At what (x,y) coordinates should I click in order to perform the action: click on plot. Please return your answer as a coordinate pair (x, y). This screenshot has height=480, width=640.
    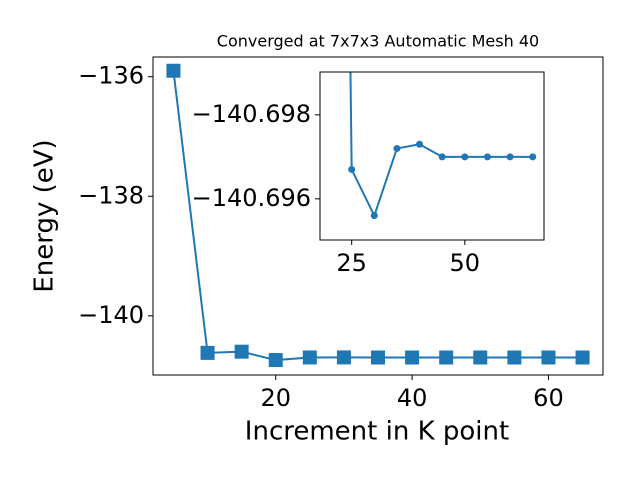
    Looking at the image, I should click on (442, 146).